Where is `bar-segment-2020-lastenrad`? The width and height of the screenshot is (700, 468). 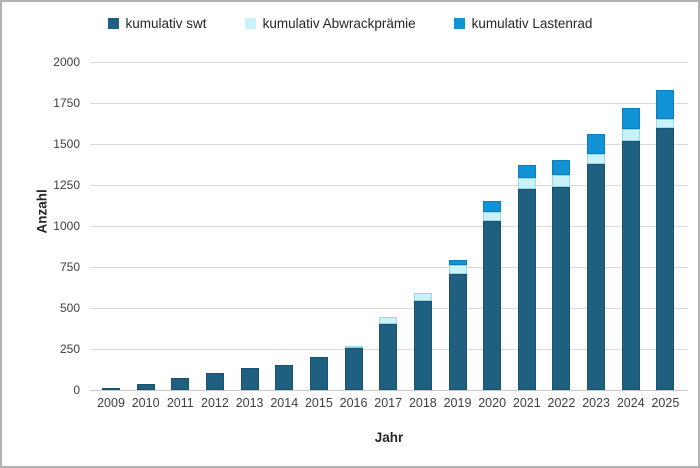 bar-segment-2020-lastenrad is located at coordinates (492, 206).